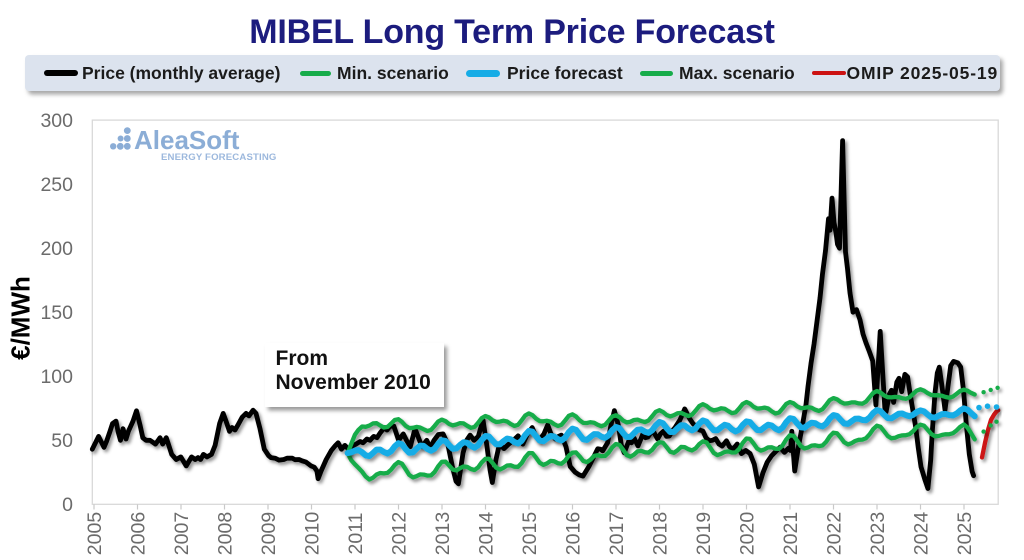 The width and height of the screenshot is (1024, 560). What do you see at coordinates (834, 533) in the screenshot?
I see `svg-text: 2022` at bounding box center [834, 533].